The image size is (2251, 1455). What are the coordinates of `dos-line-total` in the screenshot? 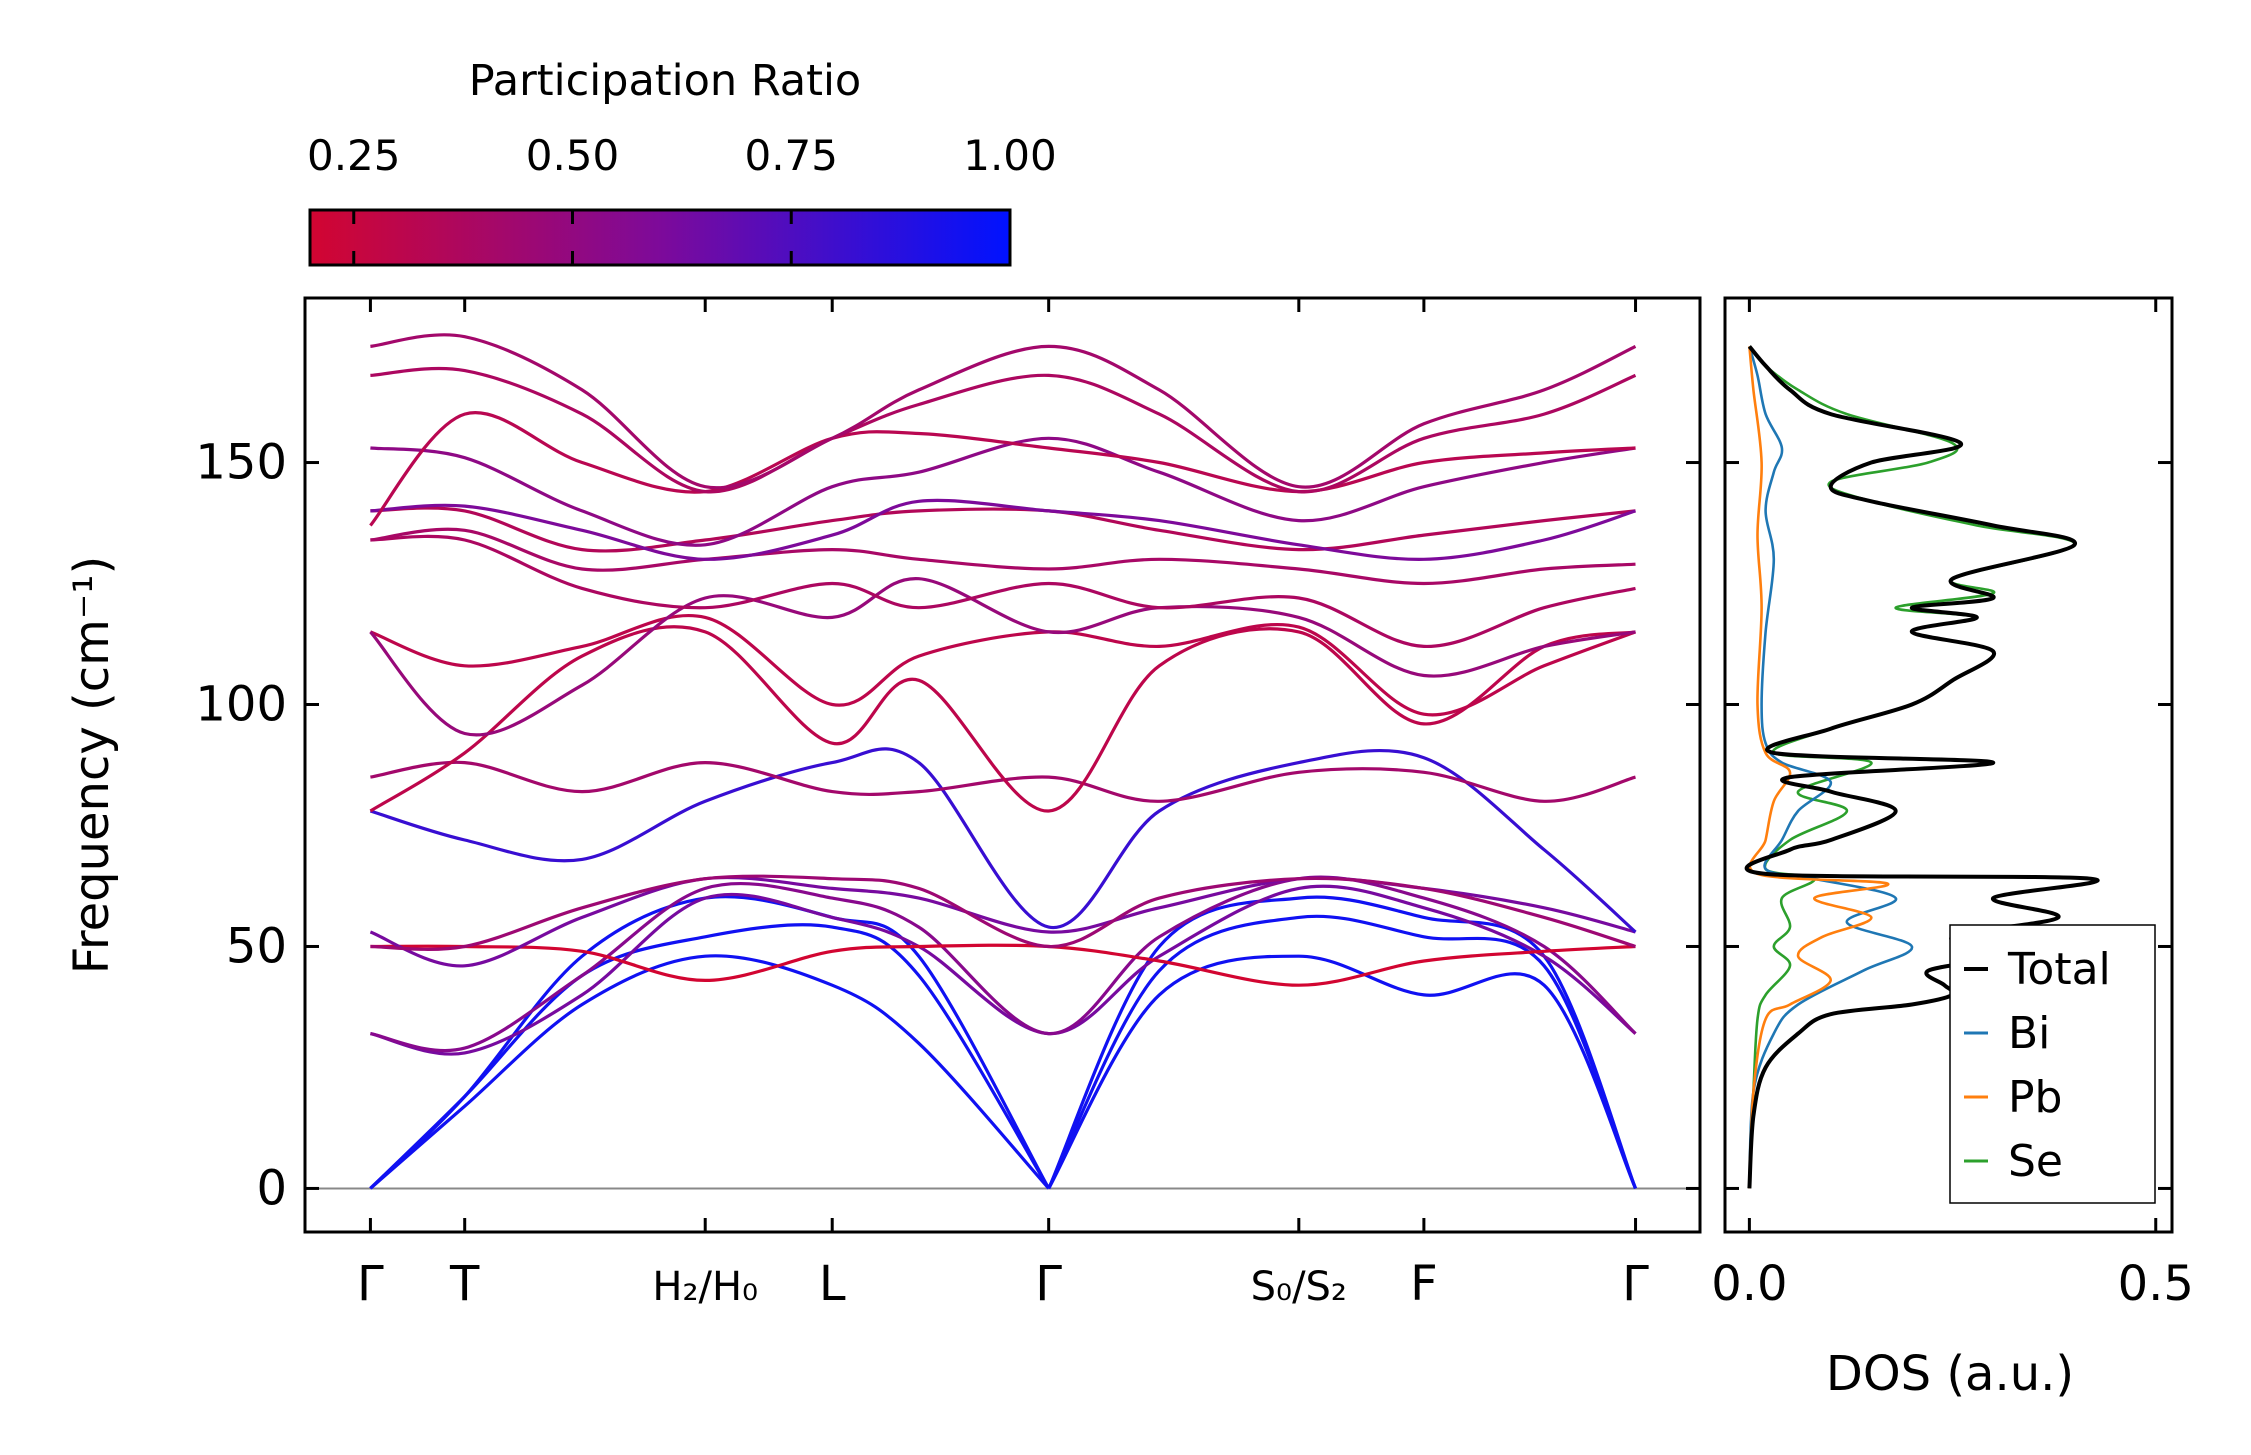 It's located at (1922, 767).